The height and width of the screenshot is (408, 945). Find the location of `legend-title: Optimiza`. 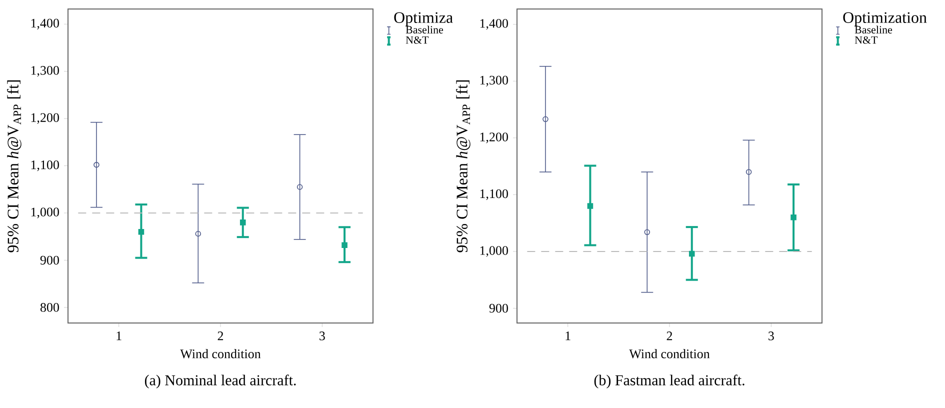

legend-title: Optimiza is located at coordinates (423, 19).